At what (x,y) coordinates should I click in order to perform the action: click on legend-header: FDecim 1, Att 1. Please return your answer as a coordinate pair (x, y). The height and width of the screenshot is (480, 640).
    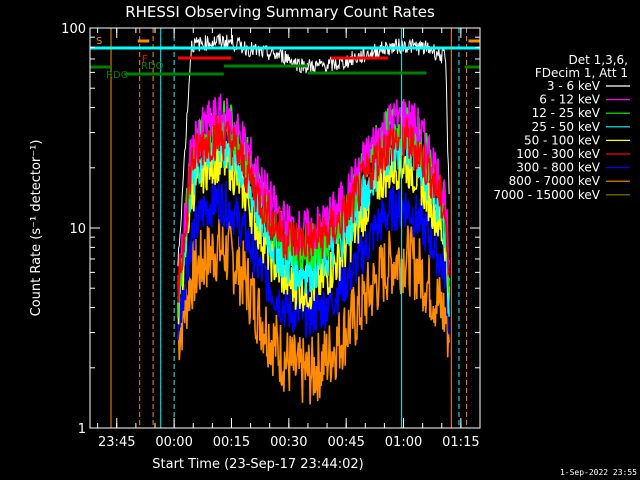
    Looking at the image, I should click on (581, 73).